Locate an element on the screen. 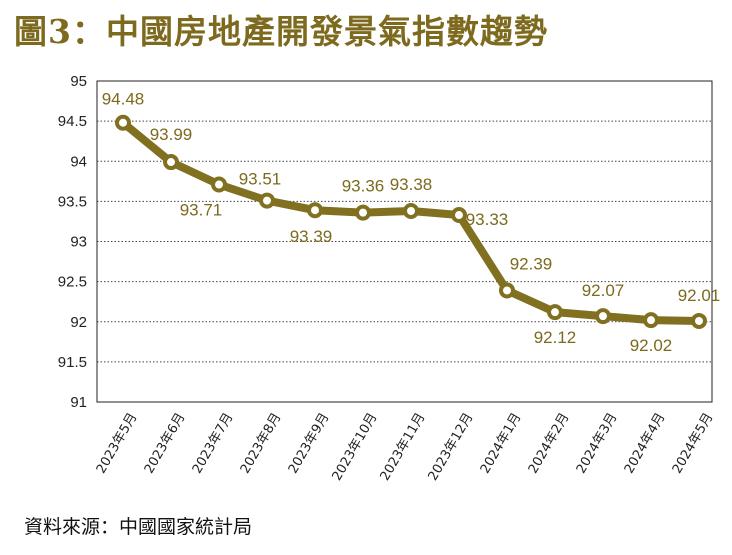 This screenshot has width=732, height=555. y-tick-label: 95 is located at coordinates (78, 81).